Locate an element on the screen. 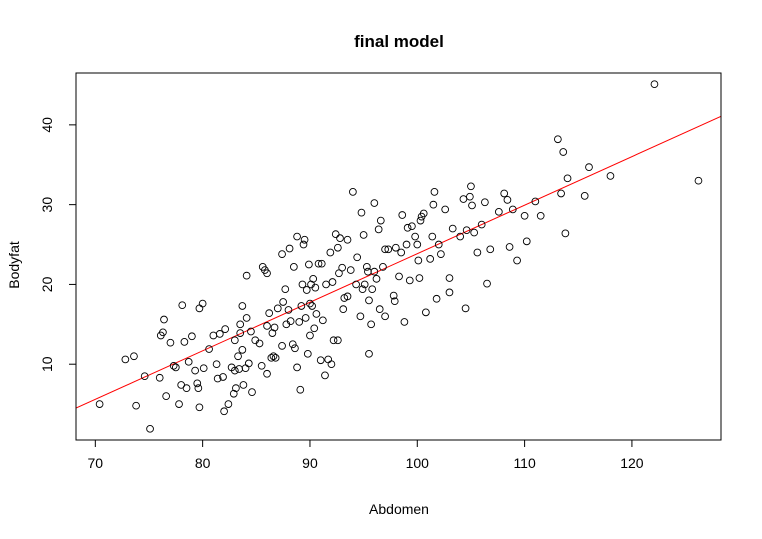 This screenshot has width=762, height=539. x-tick-label: 90 is located at coordinates (310, 463).